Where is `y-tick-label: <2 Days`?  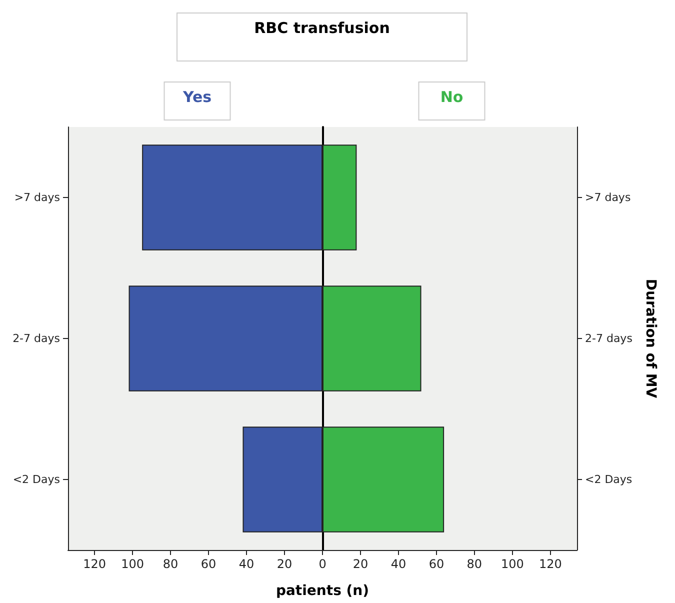
y-tick-label: <2 Days is located at coordinates (36, 479).